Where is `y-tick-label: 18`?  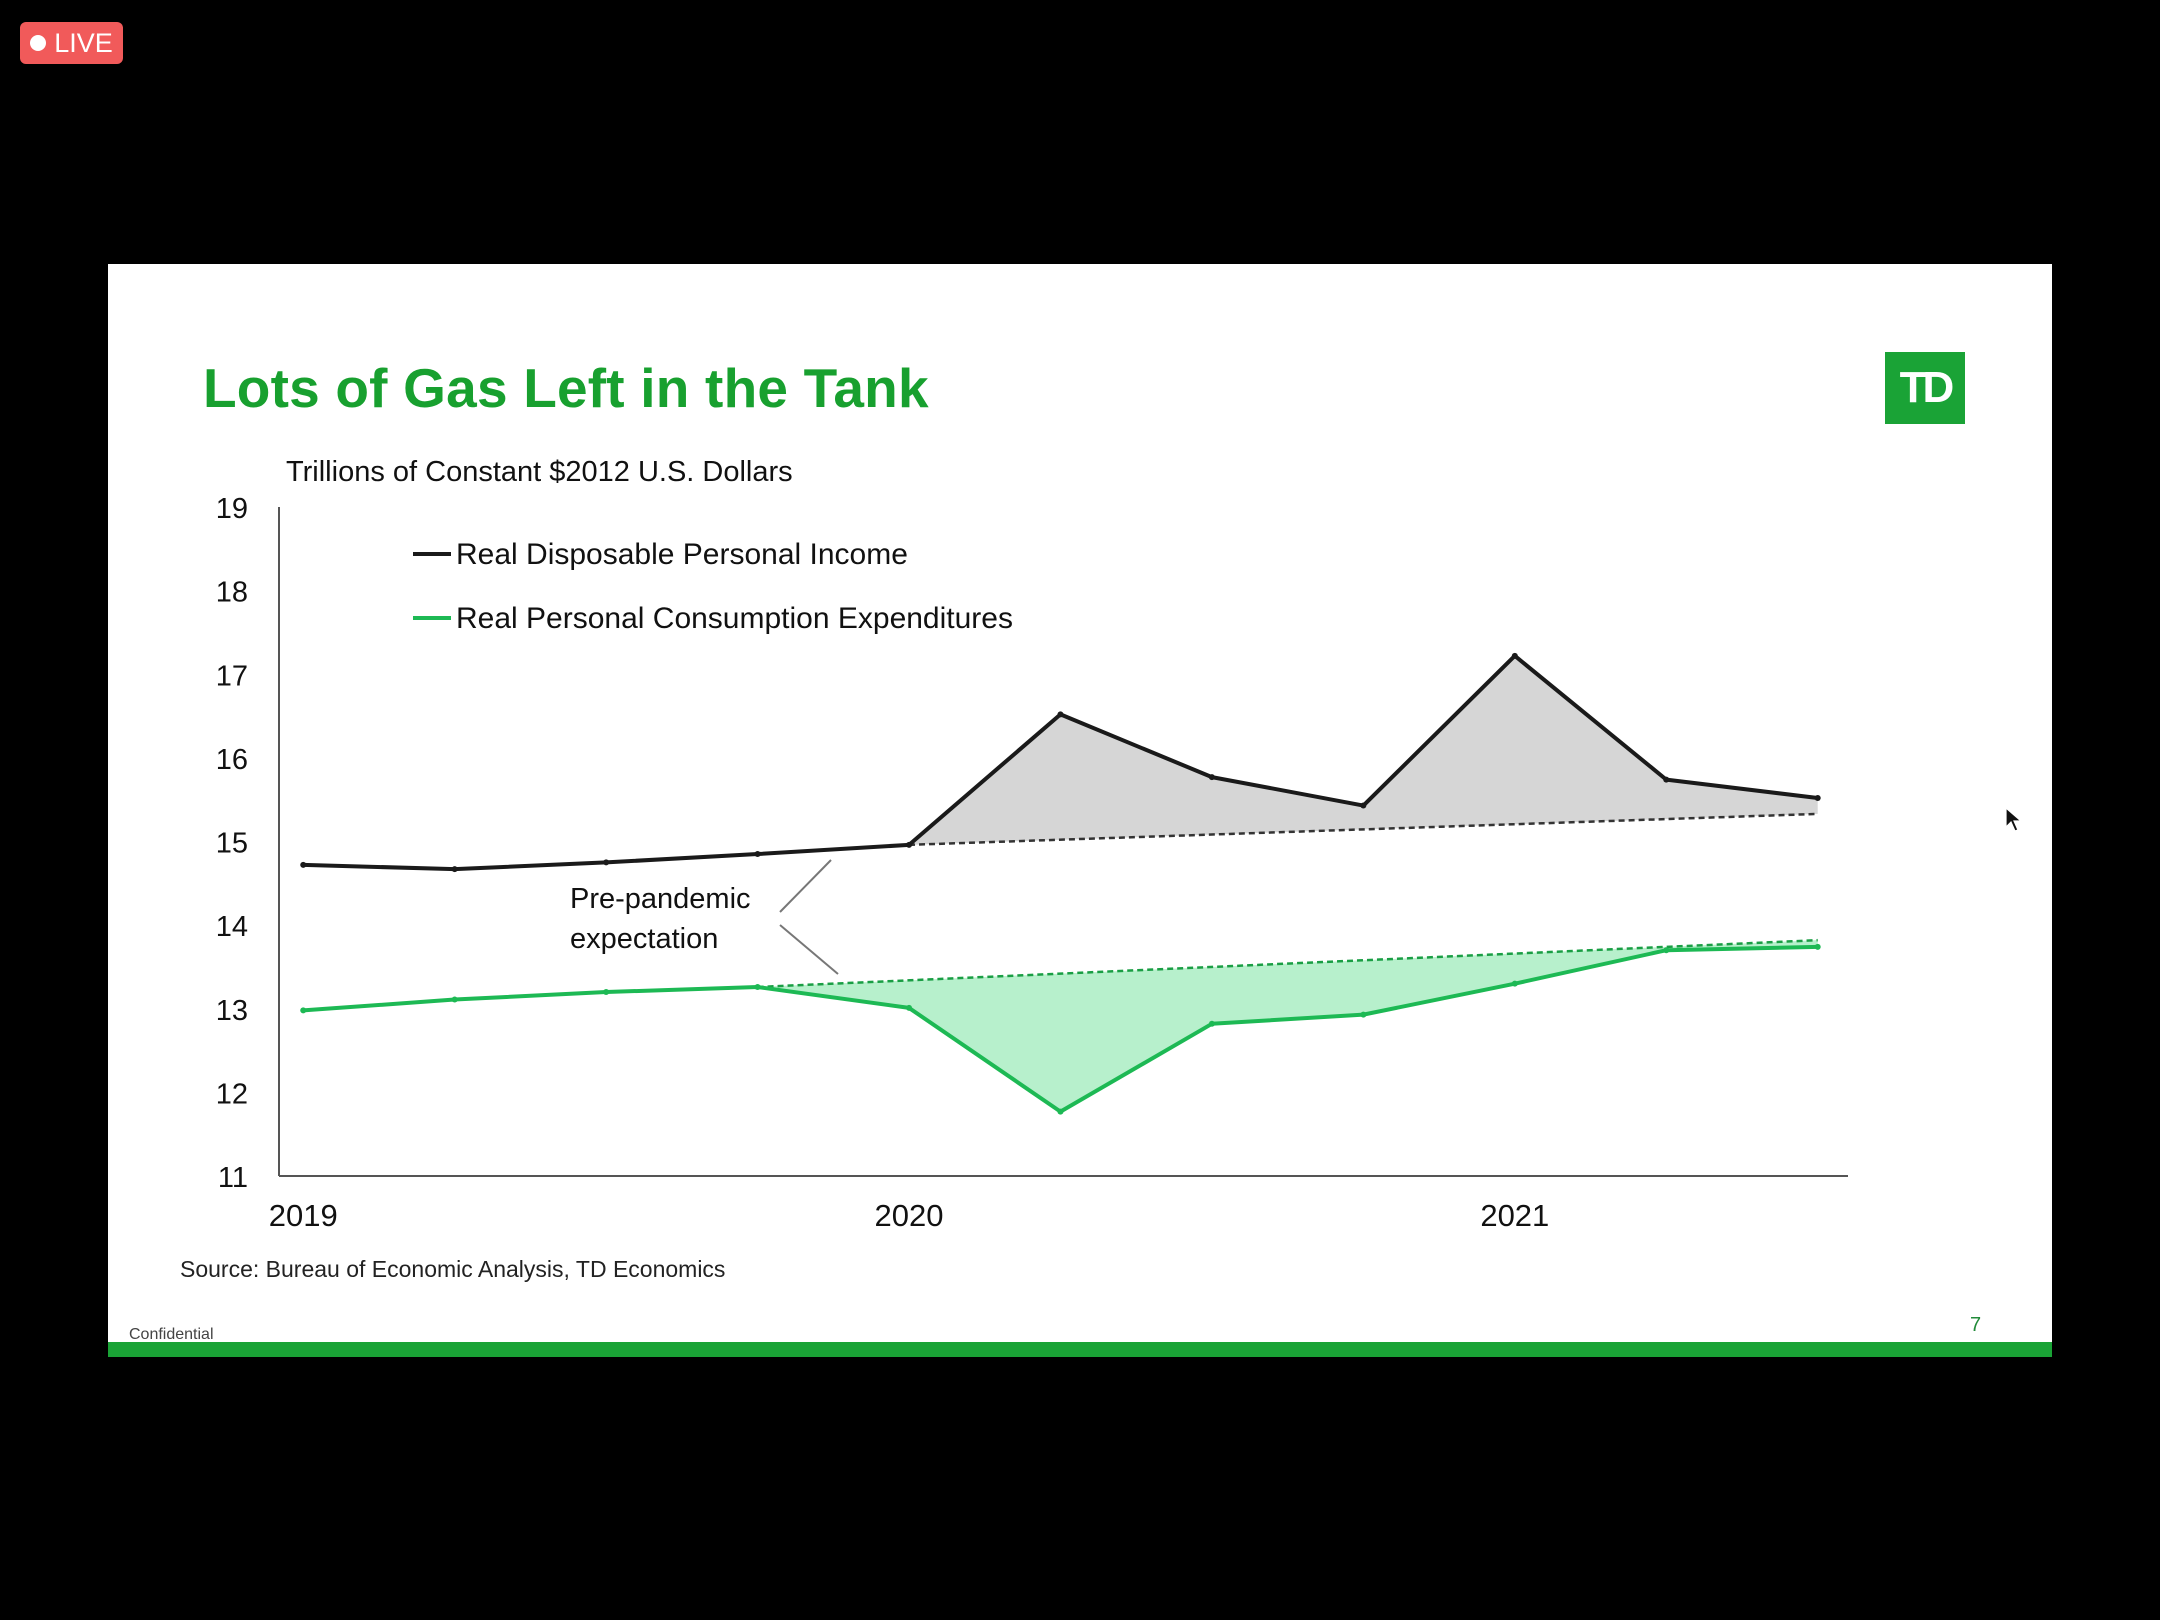 y-tick-label: 18 is located at coordinates (232, 593).